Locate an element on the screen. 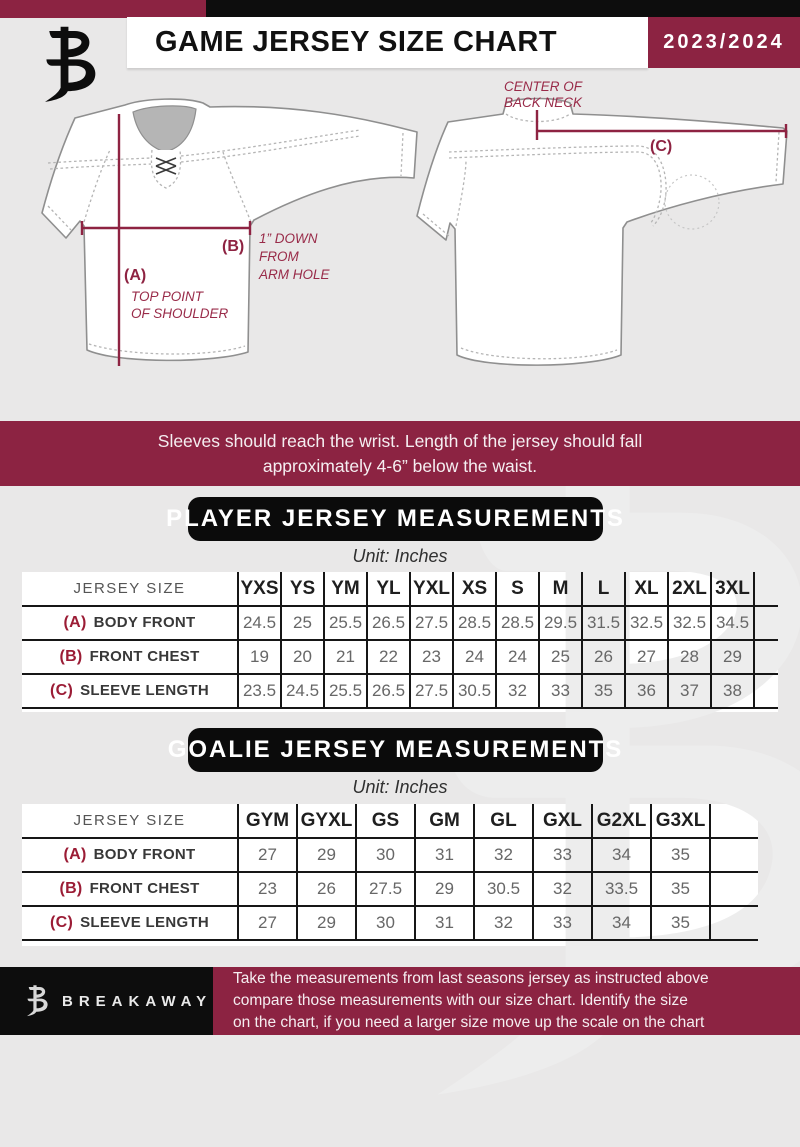 This screenshot has width=800, height=1147. table-row: (C) SLEEVE LENGTH 27 29 30 31 32 33 34 35 is located at coordinates (390, 923).